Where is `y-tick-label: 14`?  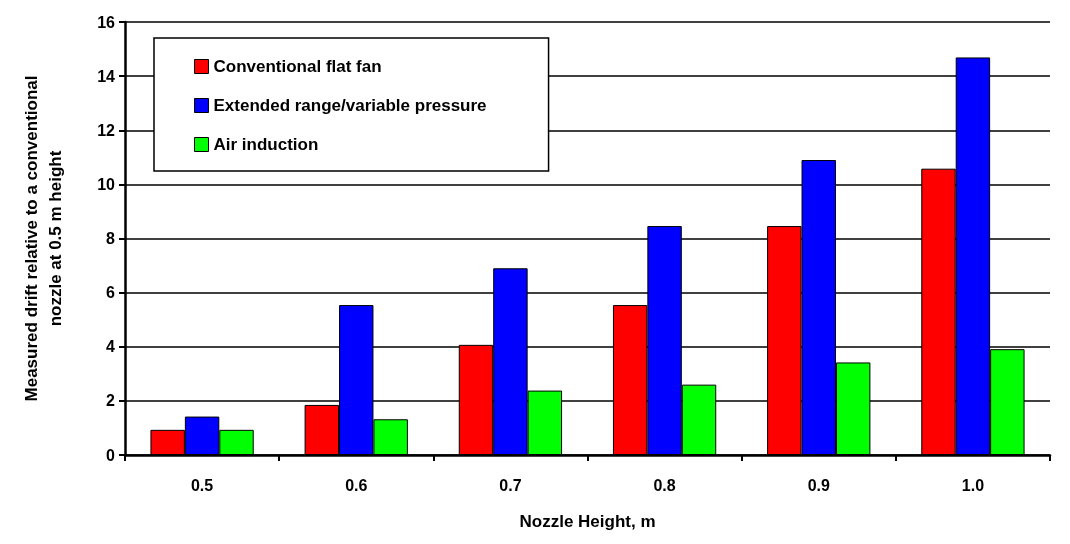 y-tick-label: 14 is located at coordinates (106, 76).